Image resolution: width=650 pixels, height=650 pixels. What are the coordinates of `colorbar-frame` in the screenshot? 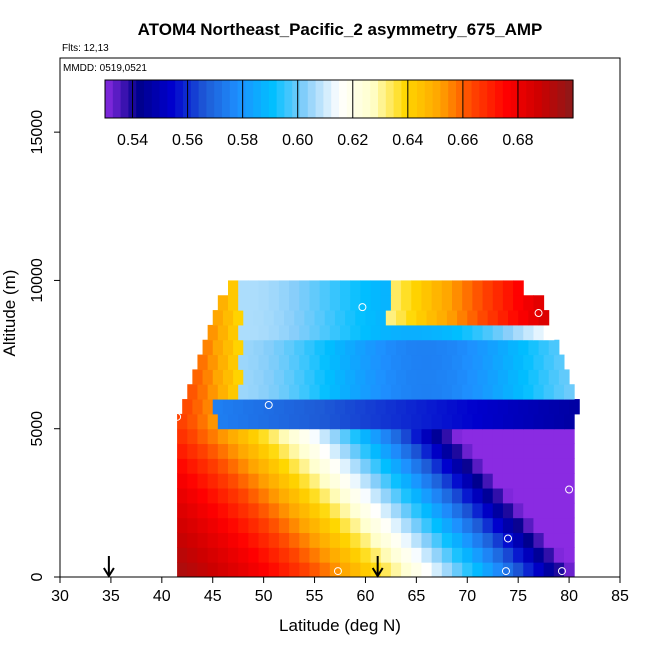 It's located at (339, 99).